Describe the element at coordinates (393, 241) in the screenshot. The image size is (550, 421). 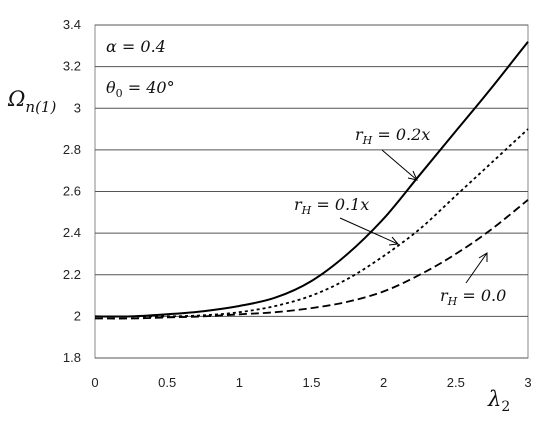
I see `arrowhead-rh-0.1x` at that location.